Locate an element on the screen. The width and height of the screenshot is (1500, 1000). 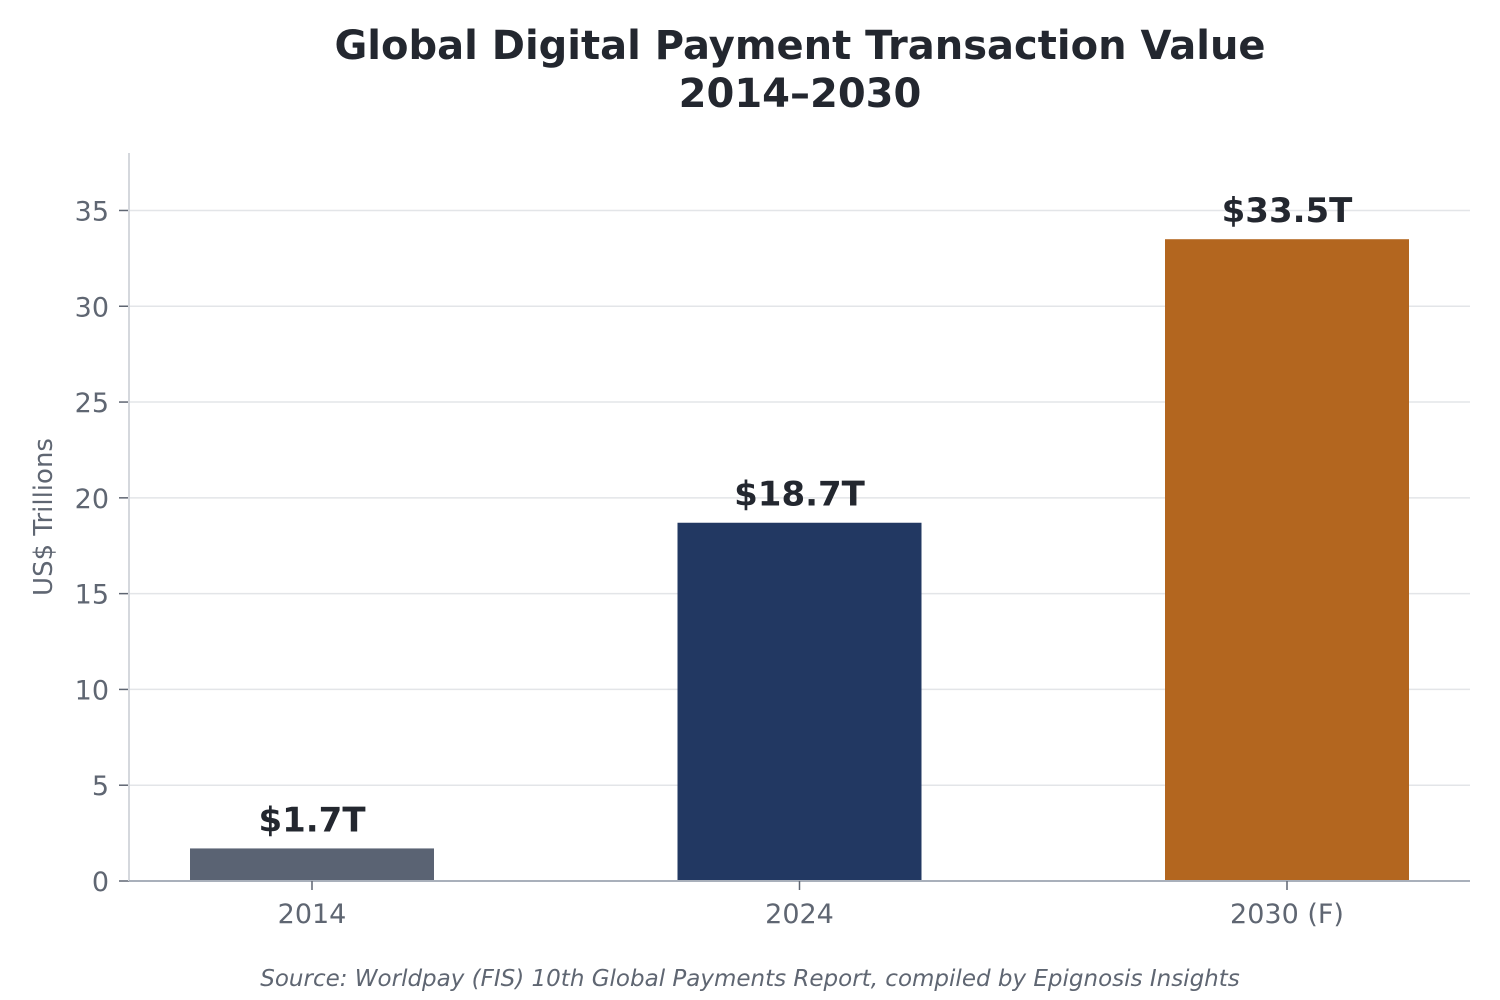
x-tick-label: 2030 (F) is located at coordinates (1287, 914).